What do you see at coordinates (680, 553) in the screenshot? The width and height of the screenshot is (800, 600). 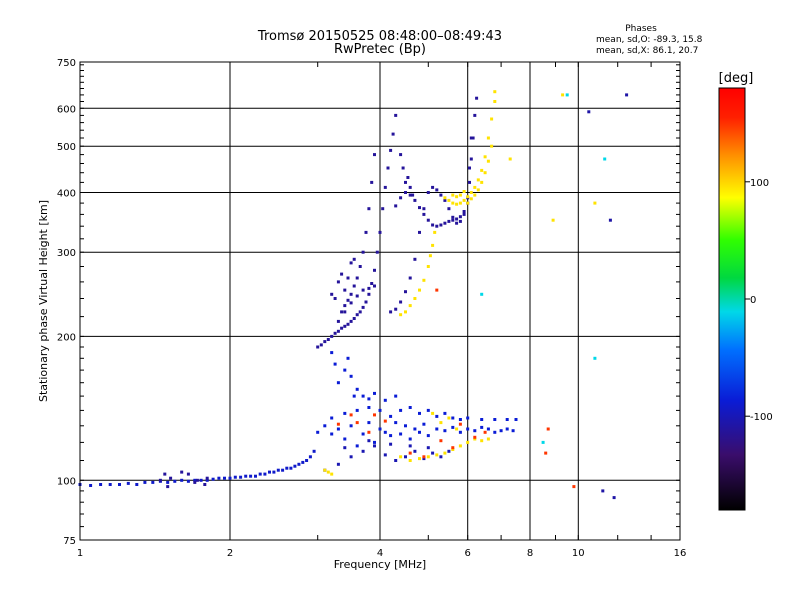 I see `x-tick-label: 16` at bounding box center [680, 553].